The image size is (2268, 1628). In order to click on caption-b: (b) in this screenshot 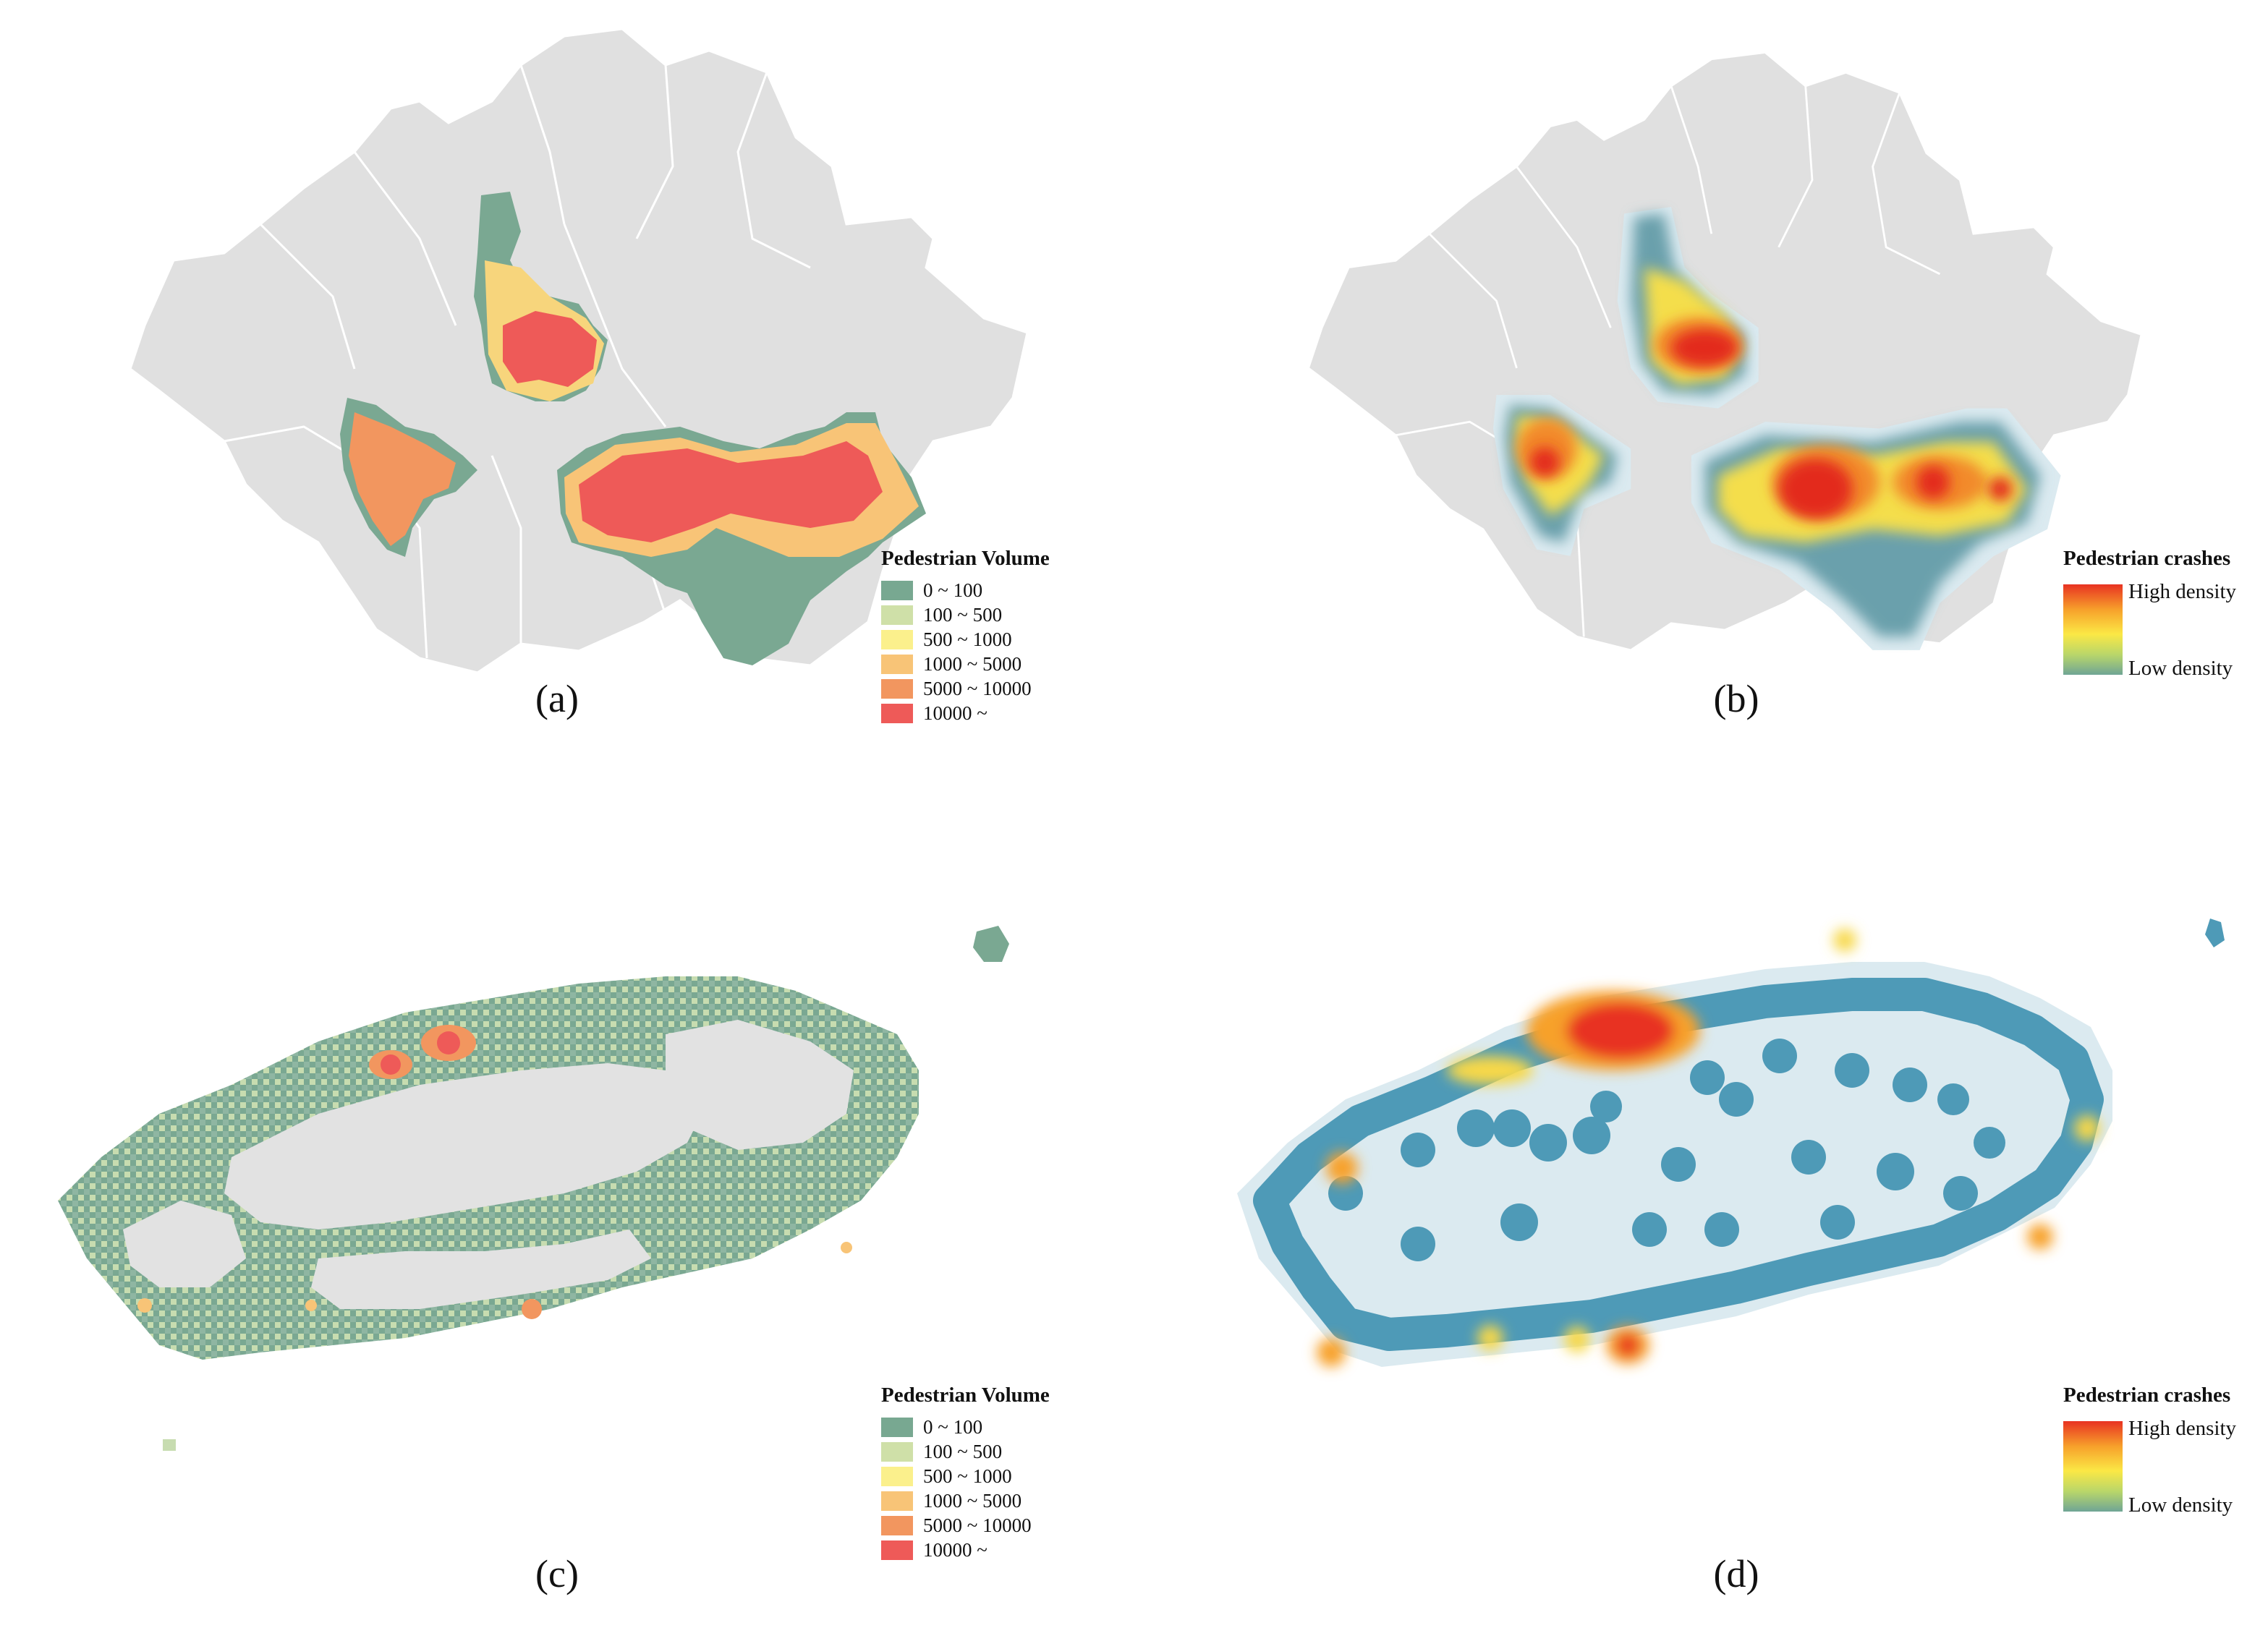, I will do `click(1736, 699)`.